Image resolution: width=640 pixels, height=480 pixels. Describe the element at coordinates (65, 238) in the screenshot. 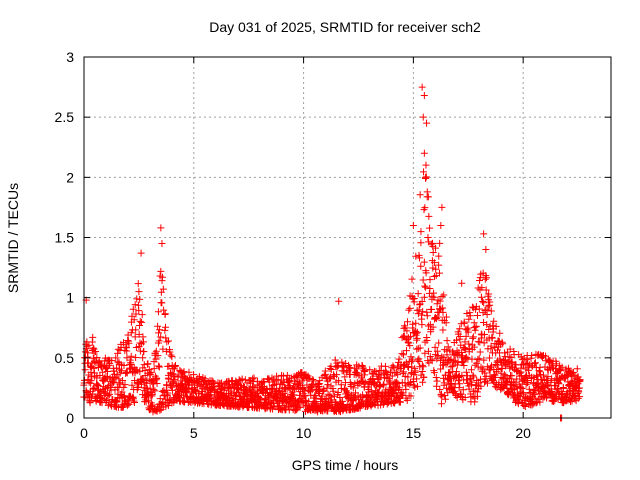

I see `y-tick-label: 1.5` at that location.